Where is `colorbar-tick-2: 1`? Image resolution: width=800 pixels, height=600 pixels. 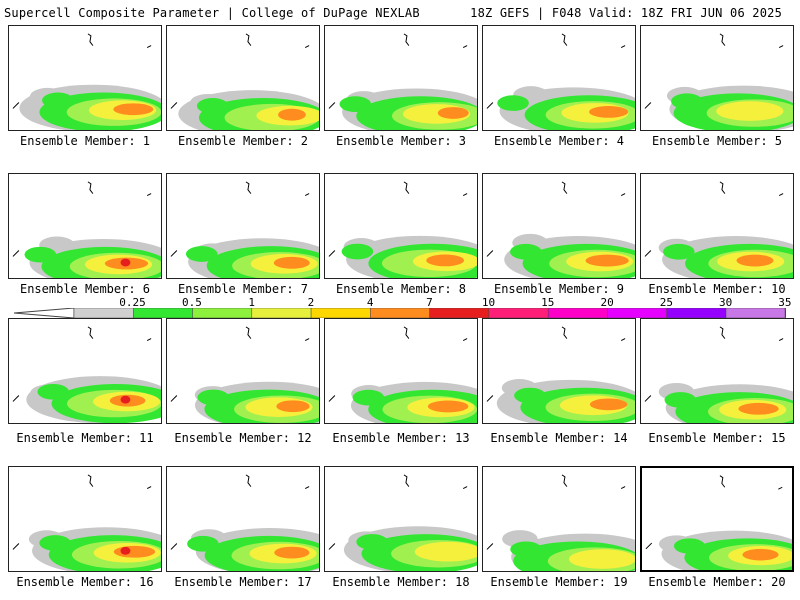
colorbar-tick-2: 1 is located at coordinates (251, 302).